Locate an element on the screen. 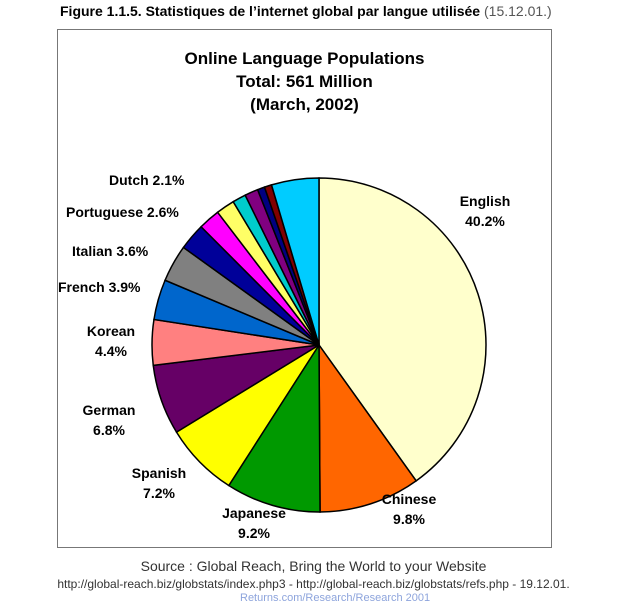  slice-label-italian: Italian 3.6% is located at coordinates (110, 251).